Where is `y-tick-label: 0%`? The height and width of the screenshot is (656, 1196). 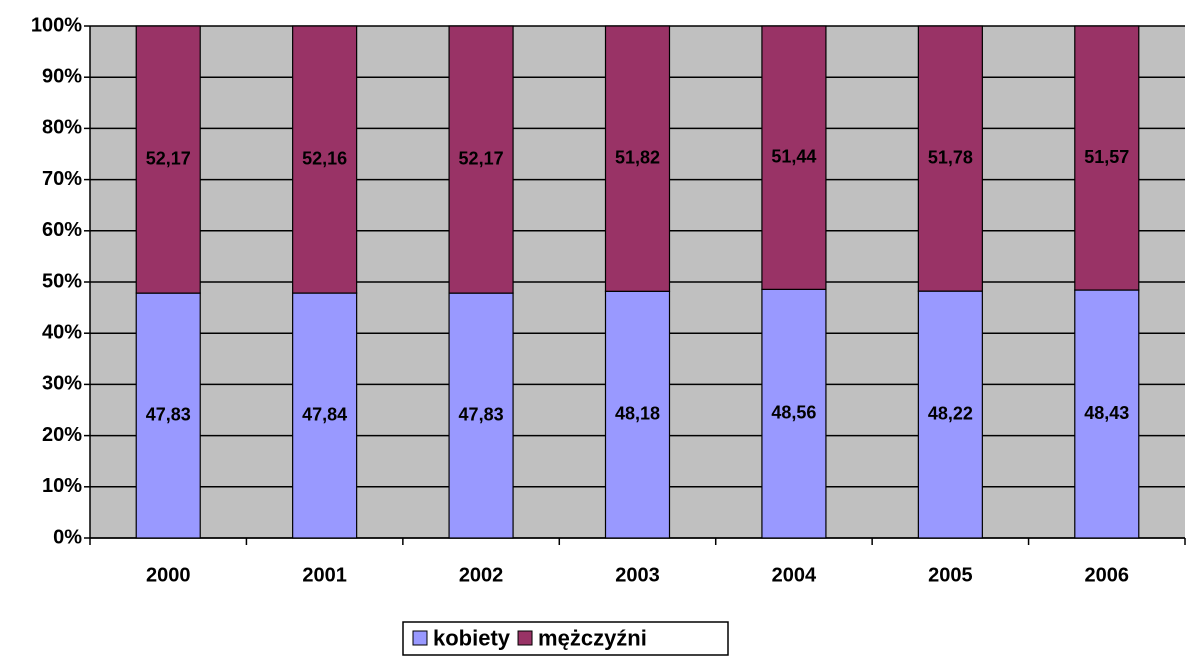
y-tick-label: 0% is located at coordinates (67, 537).